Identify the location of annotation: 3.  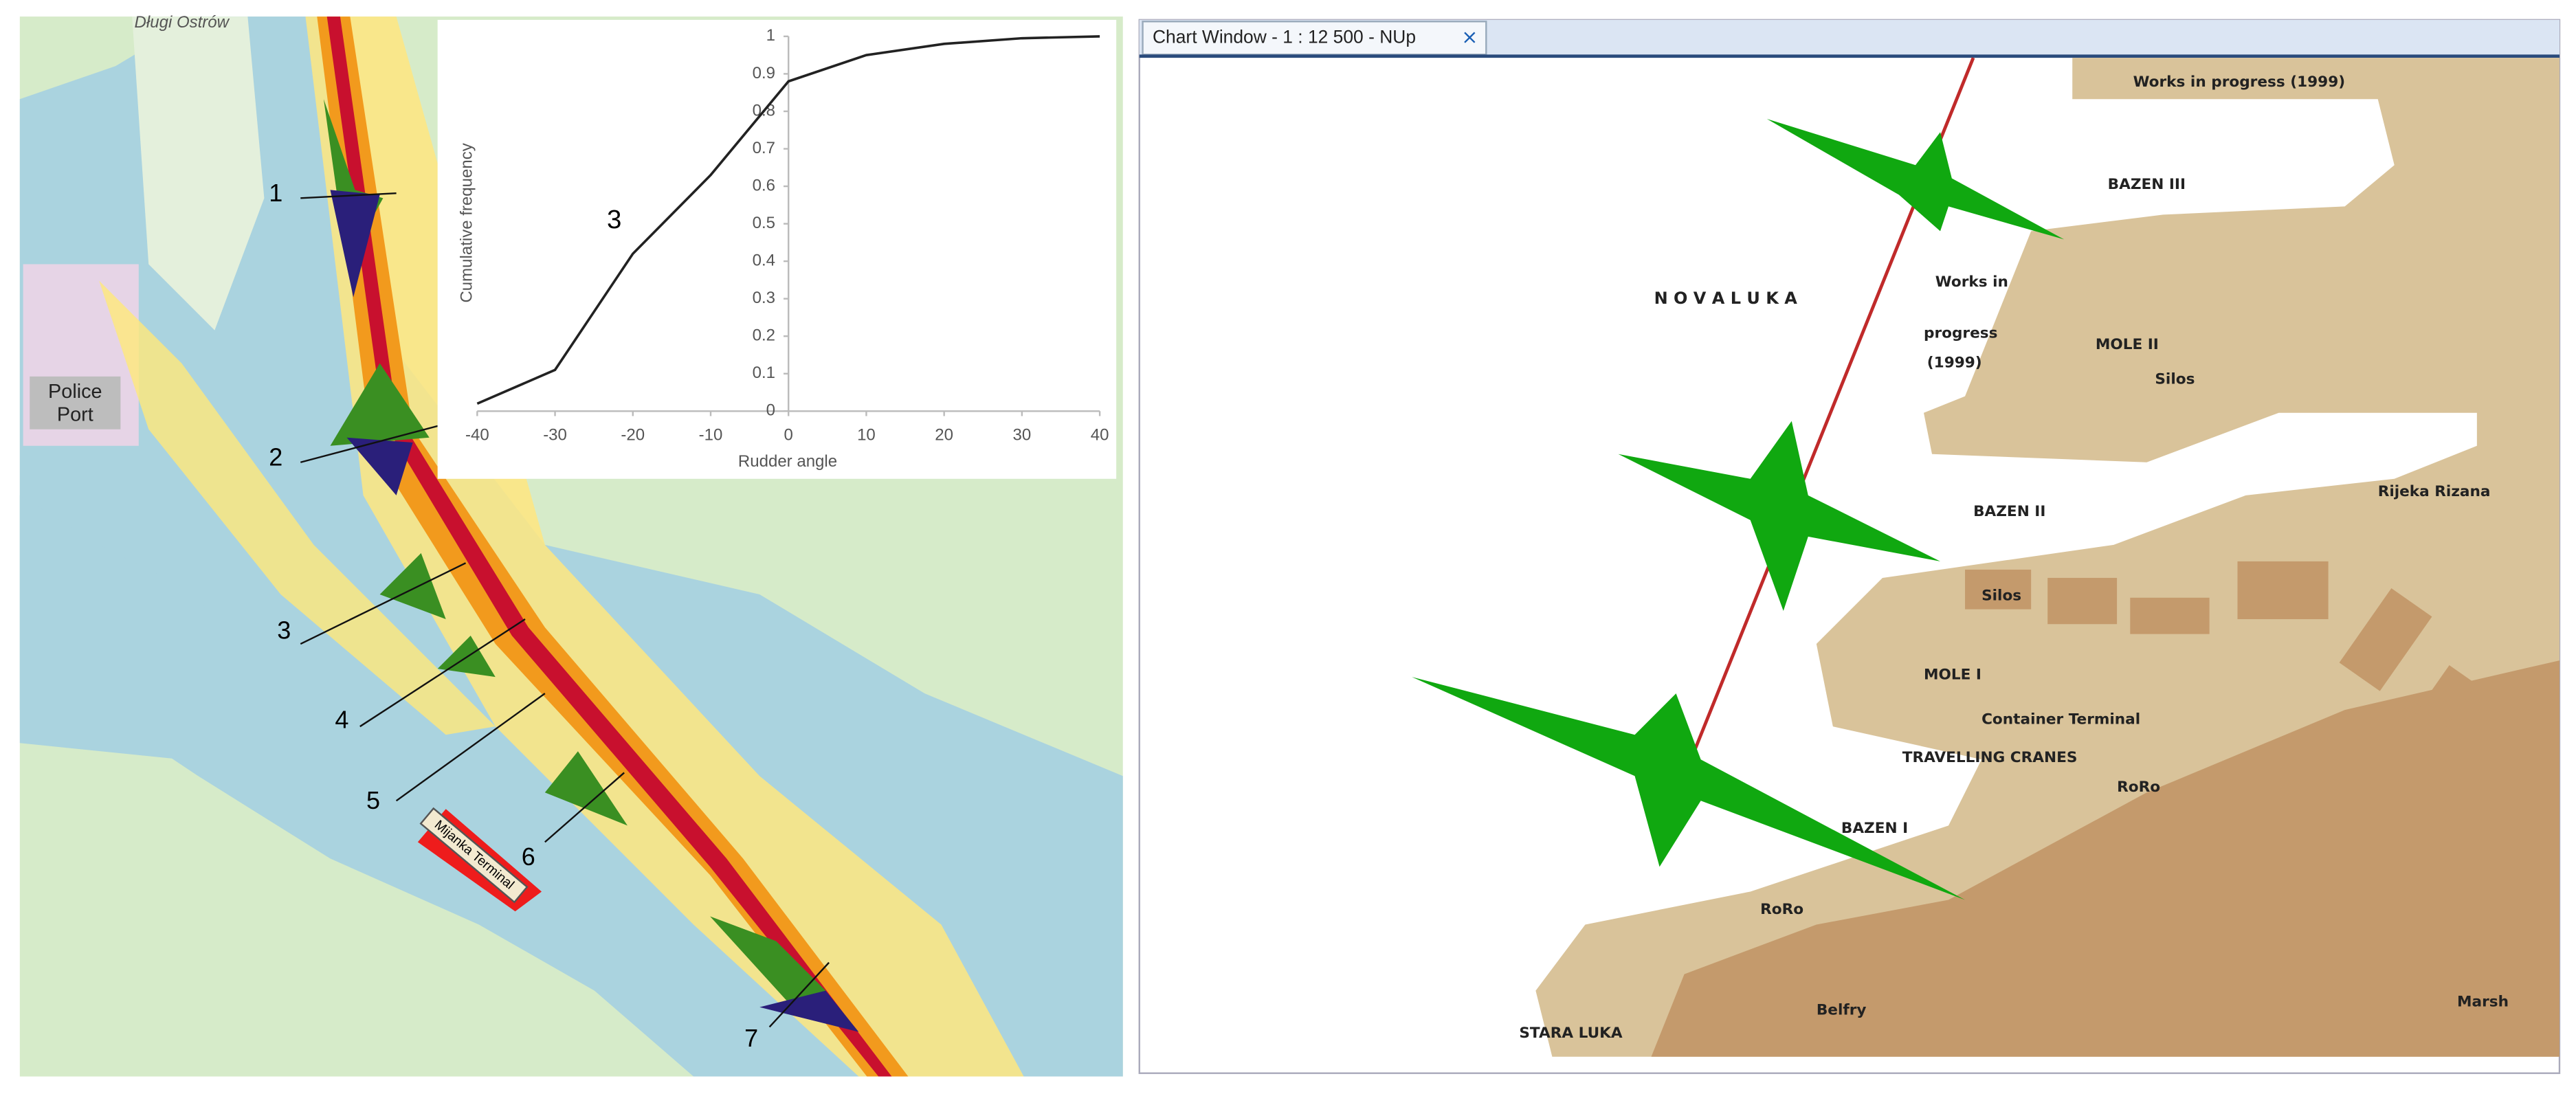
(614, 219).